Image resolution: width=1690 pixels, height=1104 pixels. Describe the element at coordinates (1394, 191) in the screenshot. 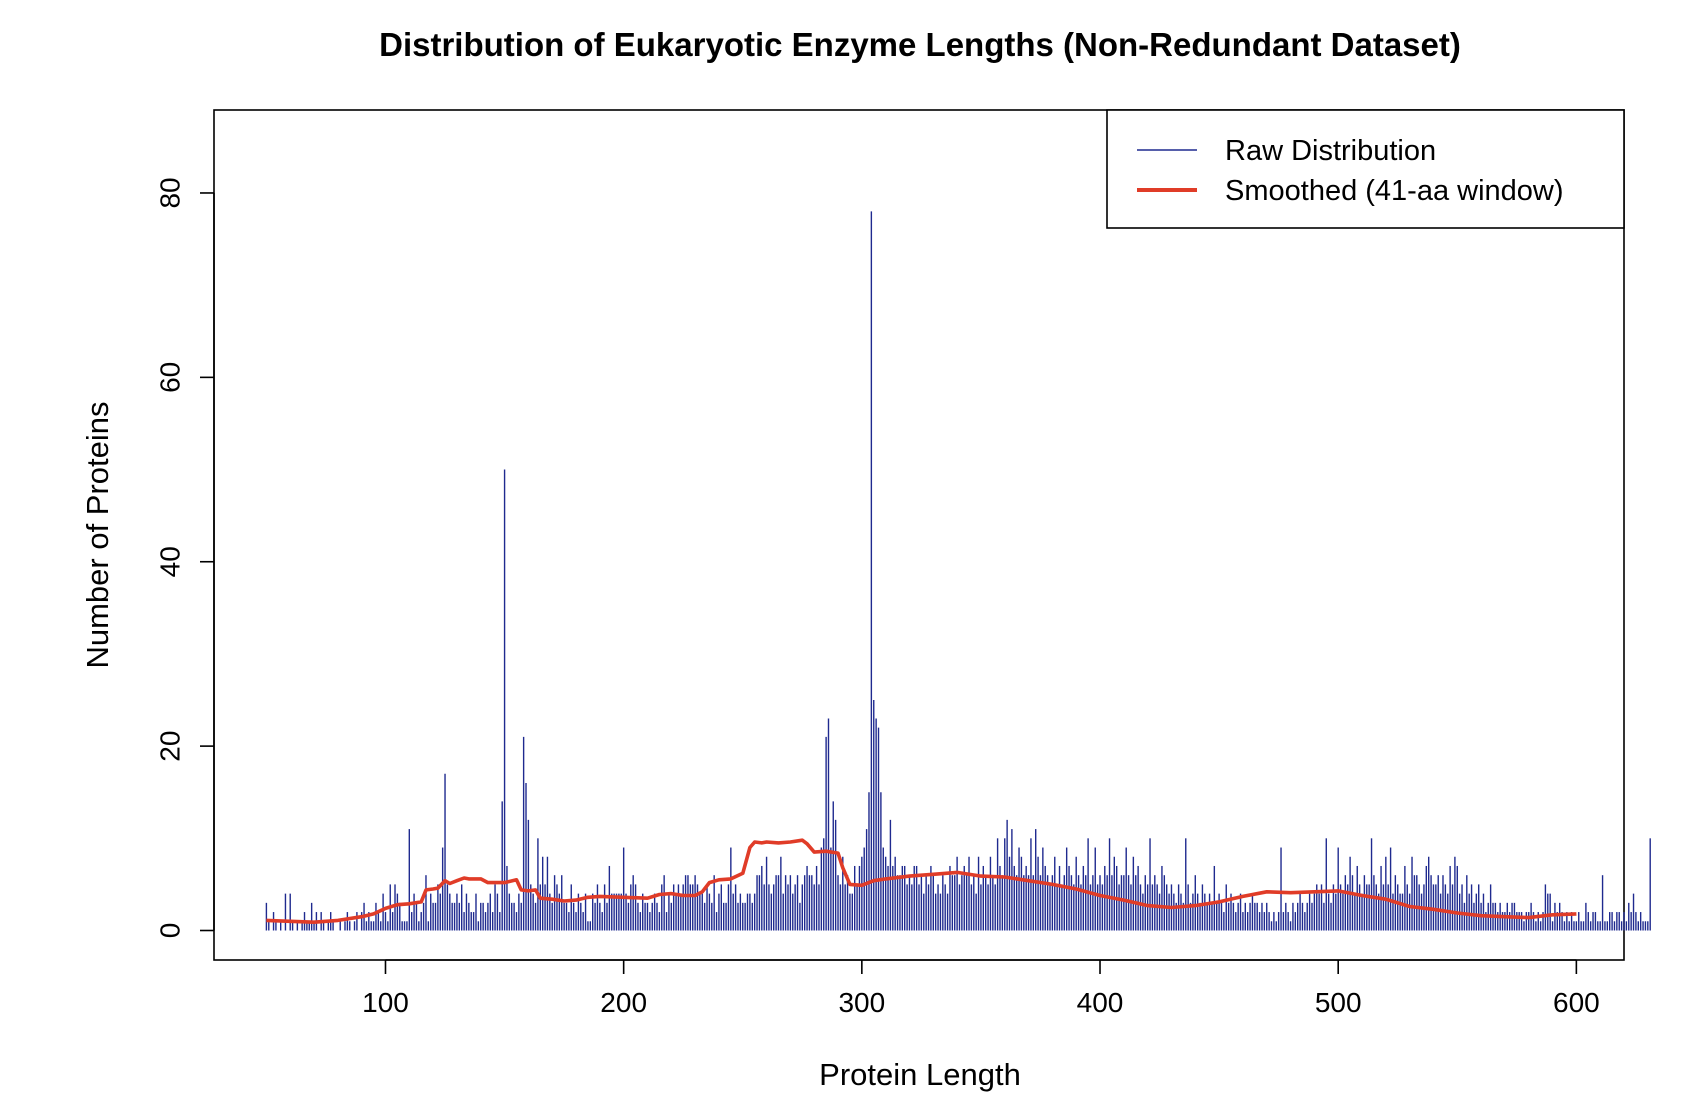

I see `legend-label-smoothed: Smoothed (41-aa window)` at that location.